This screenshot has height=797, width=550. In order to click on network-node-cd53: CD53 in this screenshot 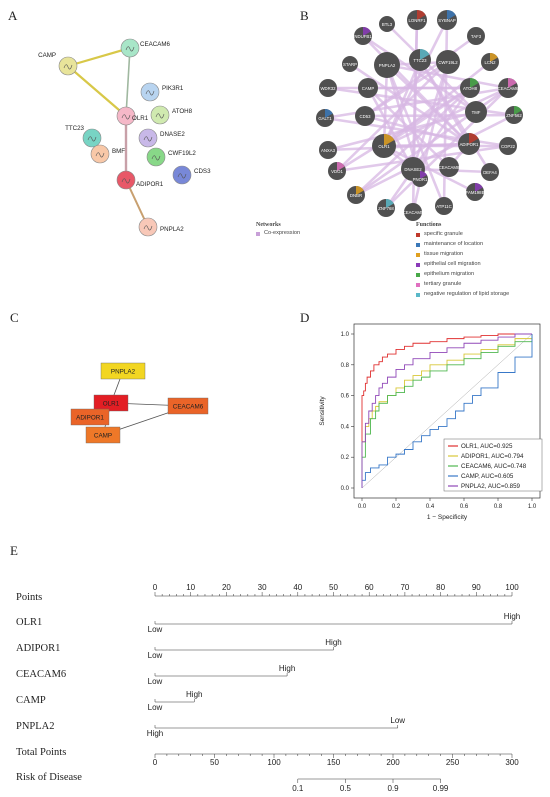, I will do `click(365, 116)`.